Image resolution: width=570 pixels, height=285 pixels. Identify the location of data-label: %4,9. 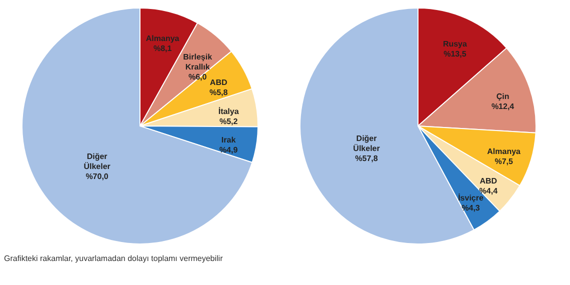
(228, 149).